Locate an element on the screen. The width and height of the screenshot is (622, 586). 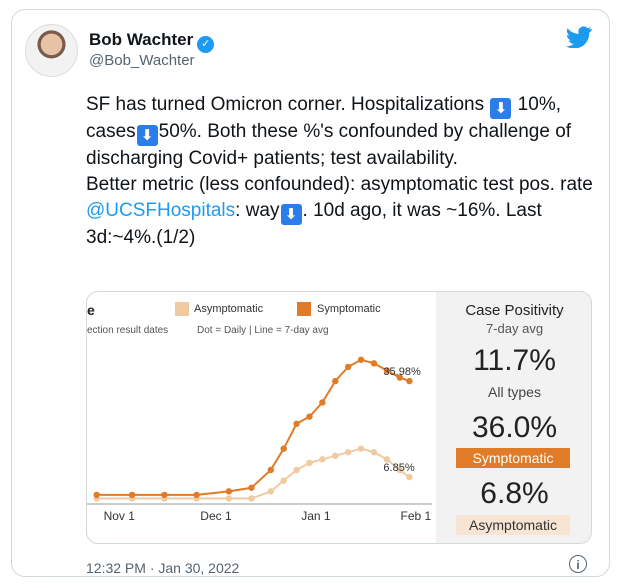
author-handle: @Bob_Wachter is located at coordinates (142, 60).